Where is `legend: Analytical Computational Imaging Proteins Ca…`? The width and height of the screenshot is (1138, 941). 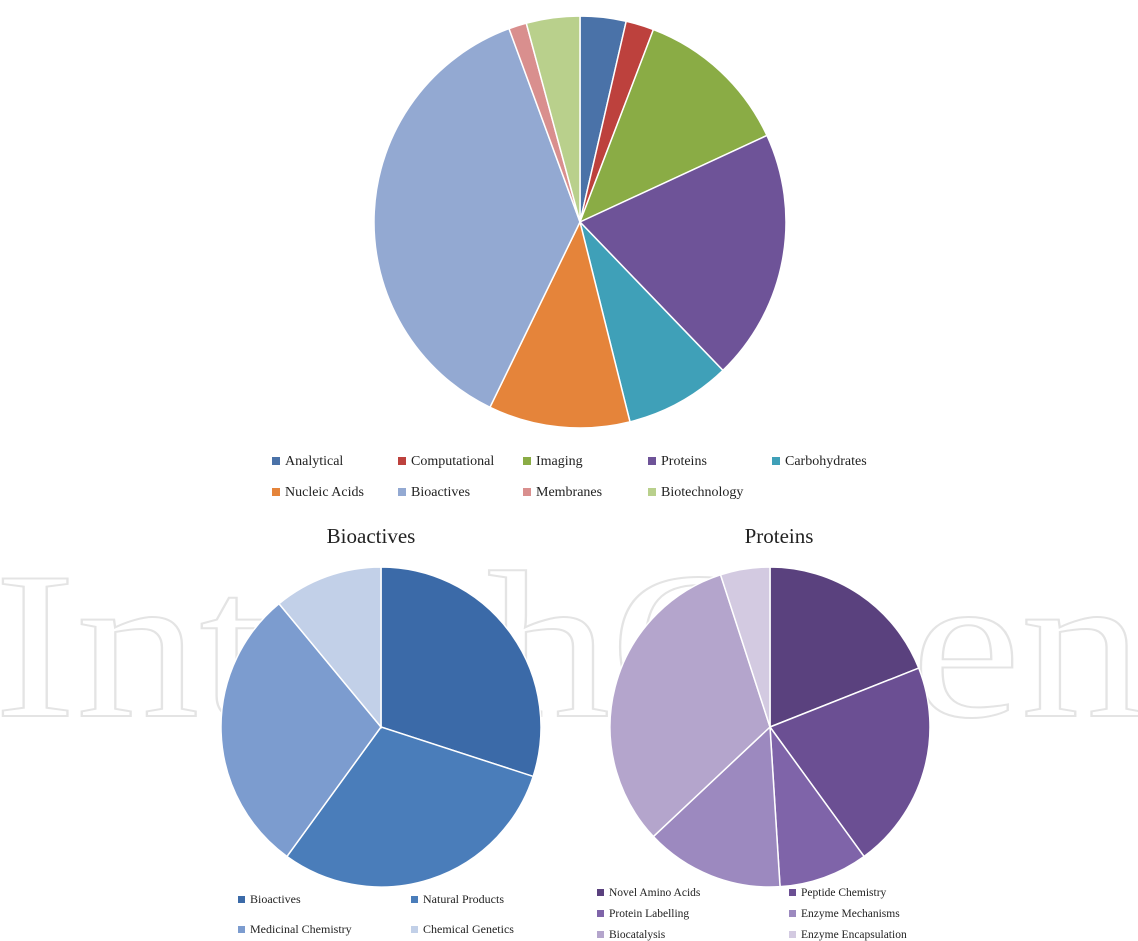 legend: Analytical Computational Imaging Proteins Ca… is located at coordinates (569, 477).